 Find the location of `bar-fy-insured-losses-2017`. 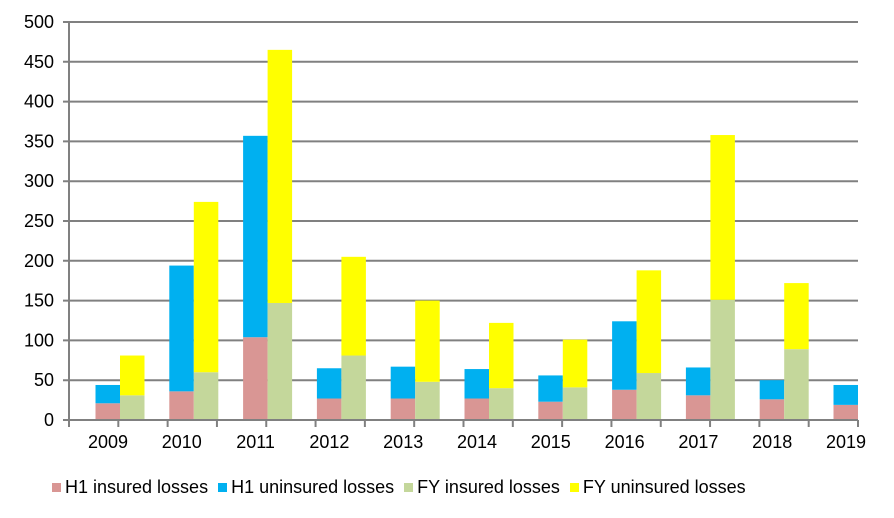

bar-fy-insured-losses-2017 is located at coordinates (722, 359).